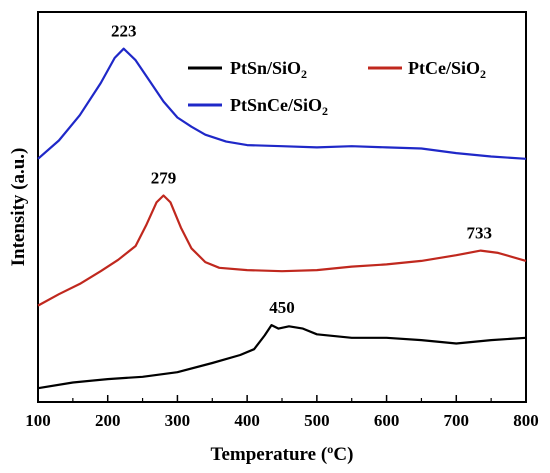  What do you see at coordinates (447, 69) in the screenshot?
I see `legend-label-ptce: PtCe/SiO2` at bounding box center [447, 69].